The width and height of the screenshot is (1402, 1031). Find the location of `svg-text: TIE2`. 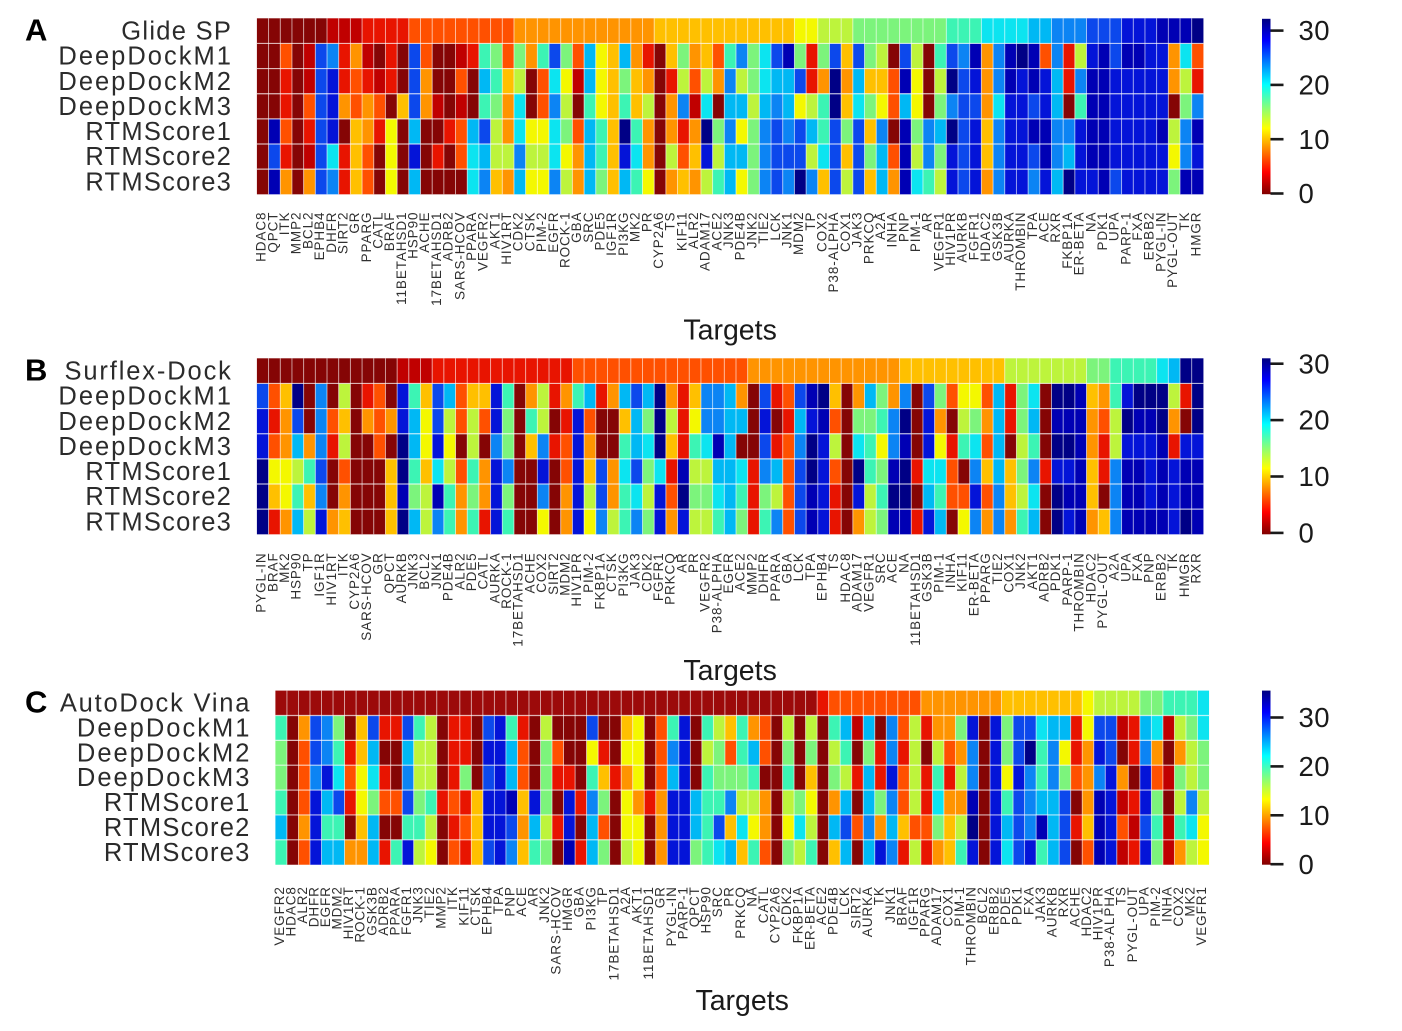

svg-text: TIE2 is located at coordinates (763, 228).